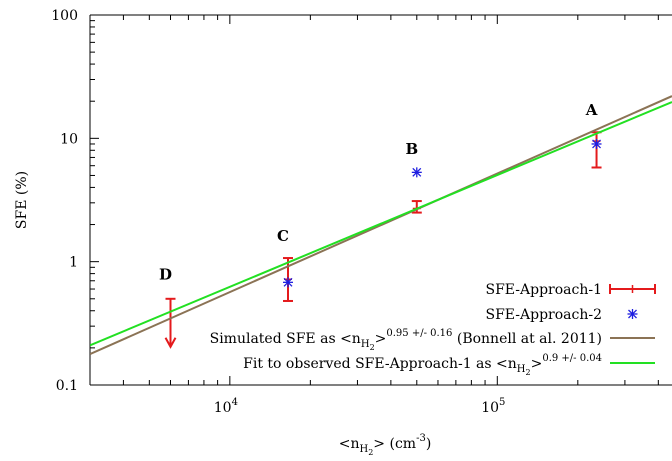 This screenshot has height=461, width=672. What do you see at coordinates (22, 200) in the screenshot?
I see `y-axis-label: SFE (%)` at bounding box center [22, 200].